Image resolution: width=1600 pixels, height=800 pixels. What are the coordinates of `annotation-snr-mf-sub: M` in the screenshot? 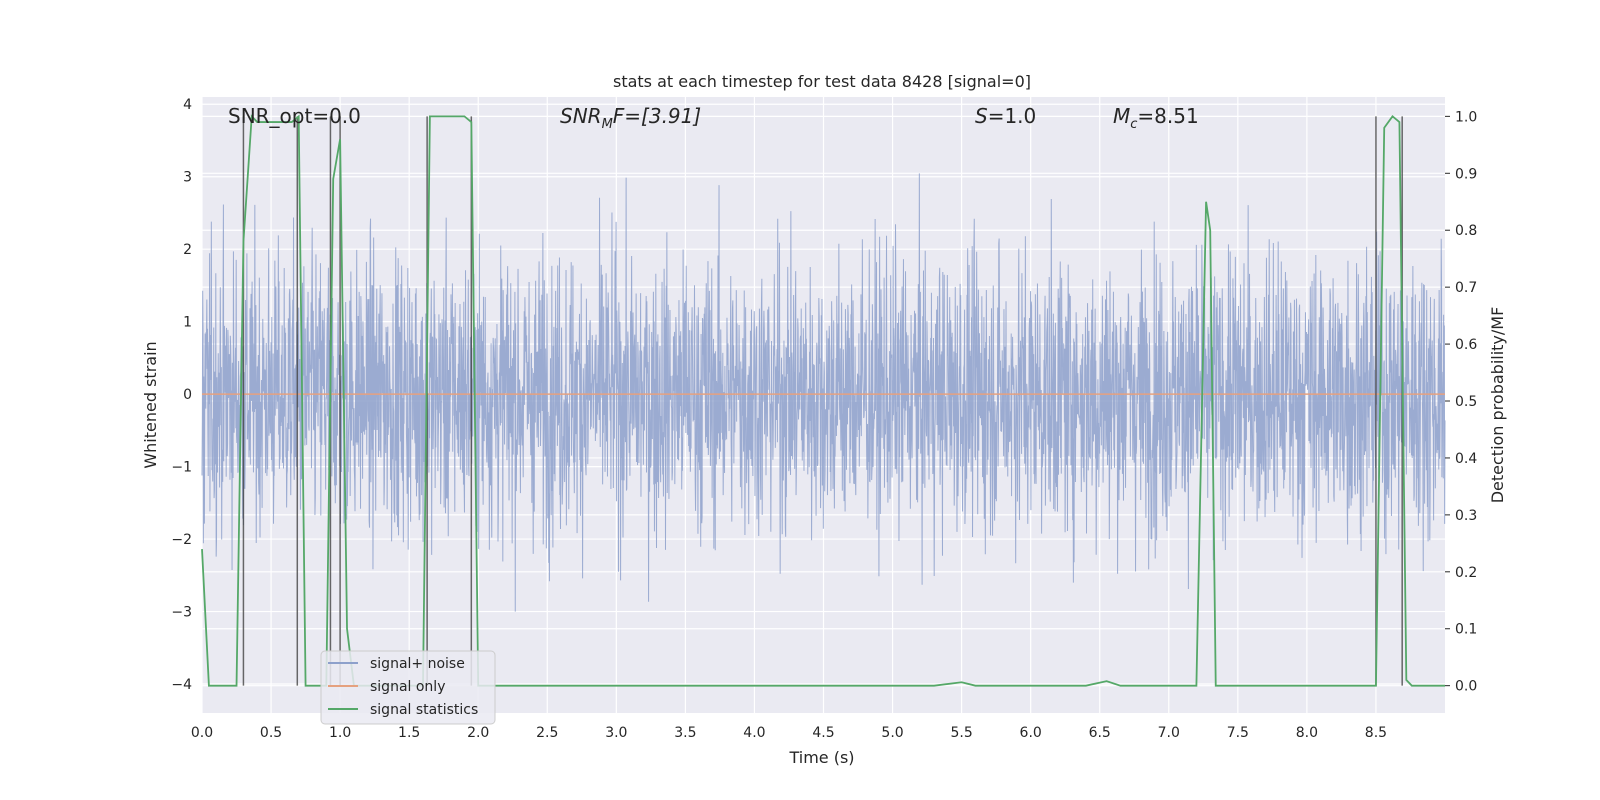 It's located at (607, 124).